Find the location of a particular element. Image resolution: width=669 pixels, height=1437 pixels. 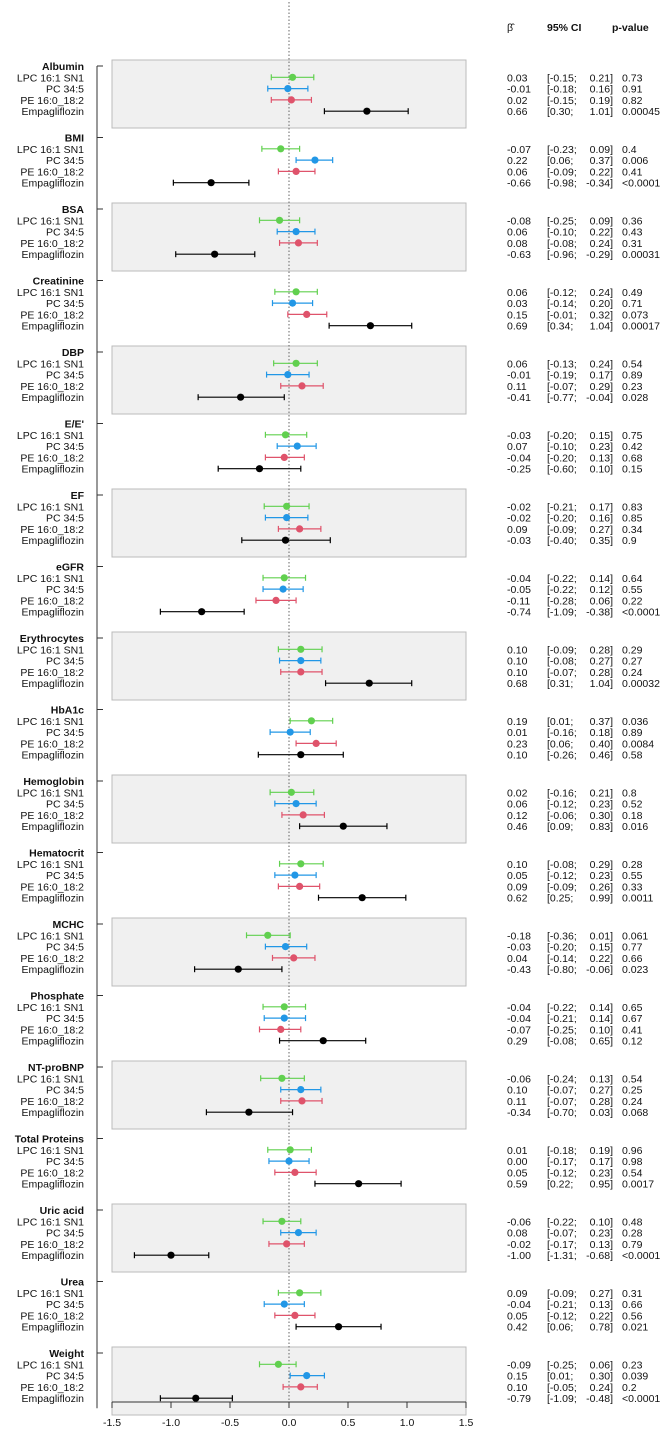

ci-low: [-1.09; is located at coordinates (562, 613).